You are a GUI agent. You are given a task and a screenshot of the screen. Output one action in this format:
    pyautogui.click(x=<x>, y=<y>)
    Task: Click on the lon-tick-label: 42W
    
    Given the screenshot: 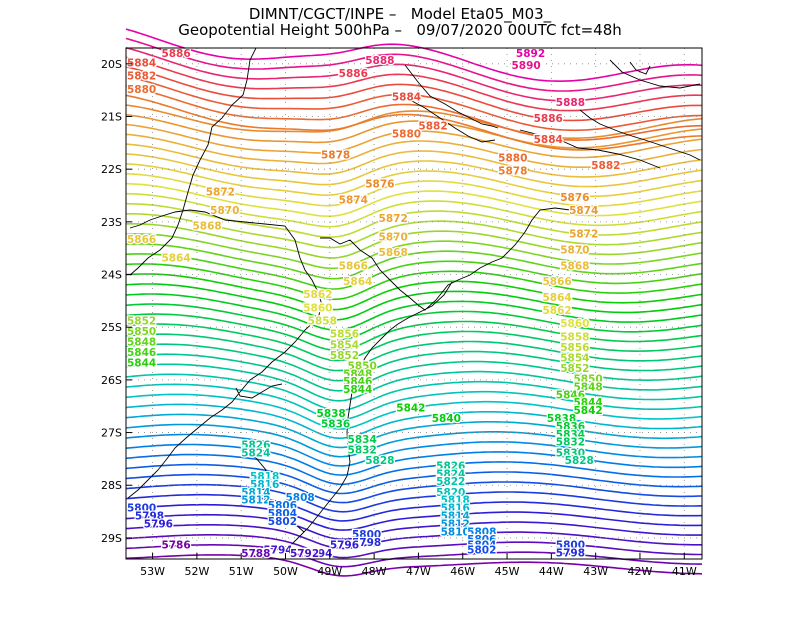 What is the action you would take?
    pyautogui.click(x=640, y=571)
    